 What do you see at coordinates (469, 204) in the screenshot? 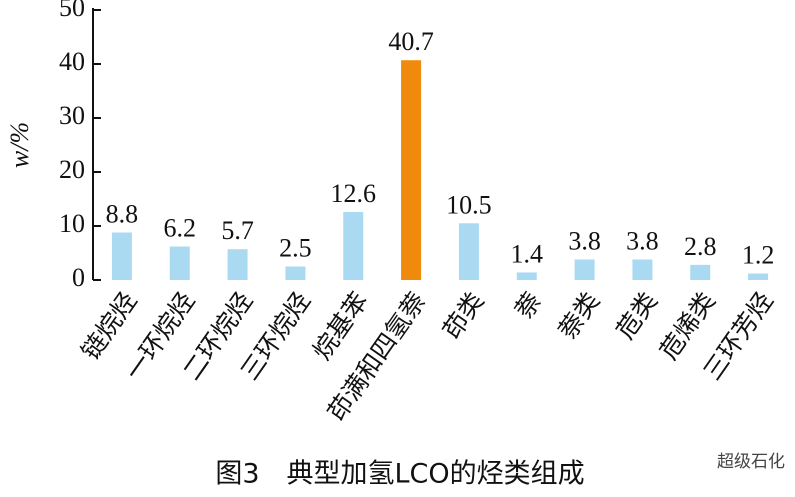
I see `value-label: 10.5` at bounding box center [469, 204].